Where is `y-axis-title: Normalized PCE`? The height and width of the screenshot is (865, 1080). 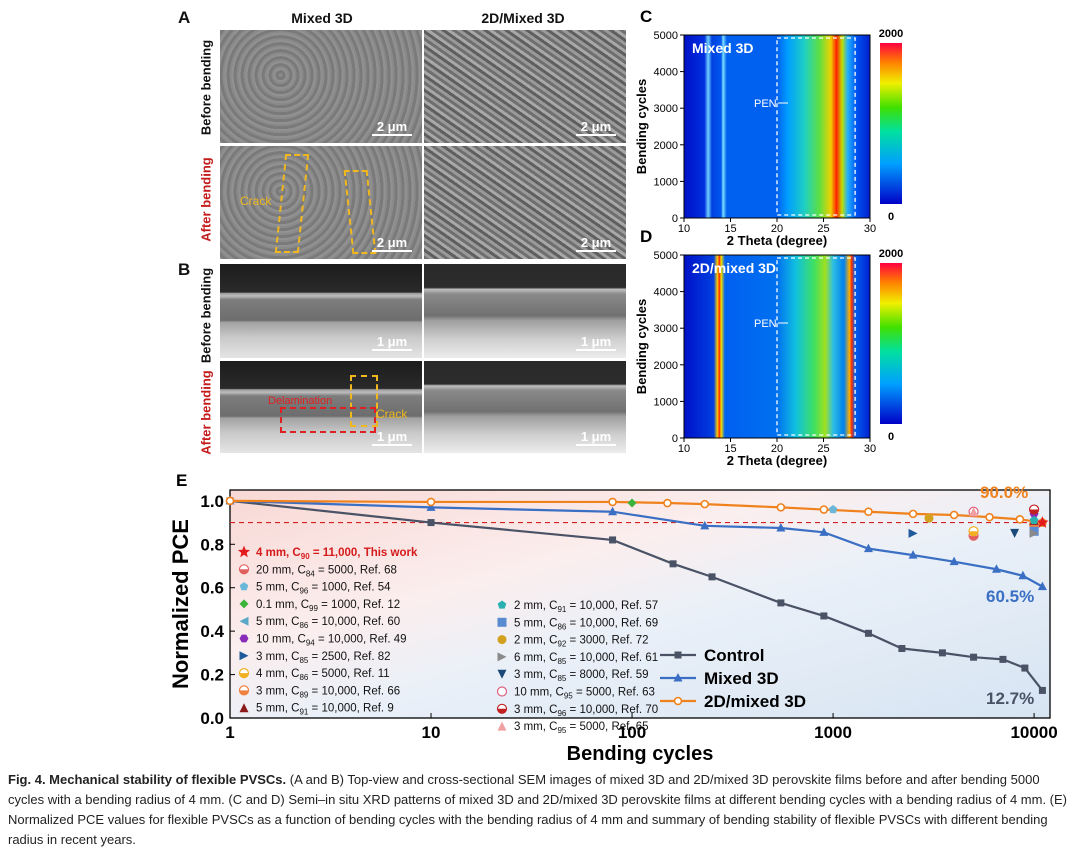 y-axis-title: Normalized PCE is located at coordinates (180, 604).